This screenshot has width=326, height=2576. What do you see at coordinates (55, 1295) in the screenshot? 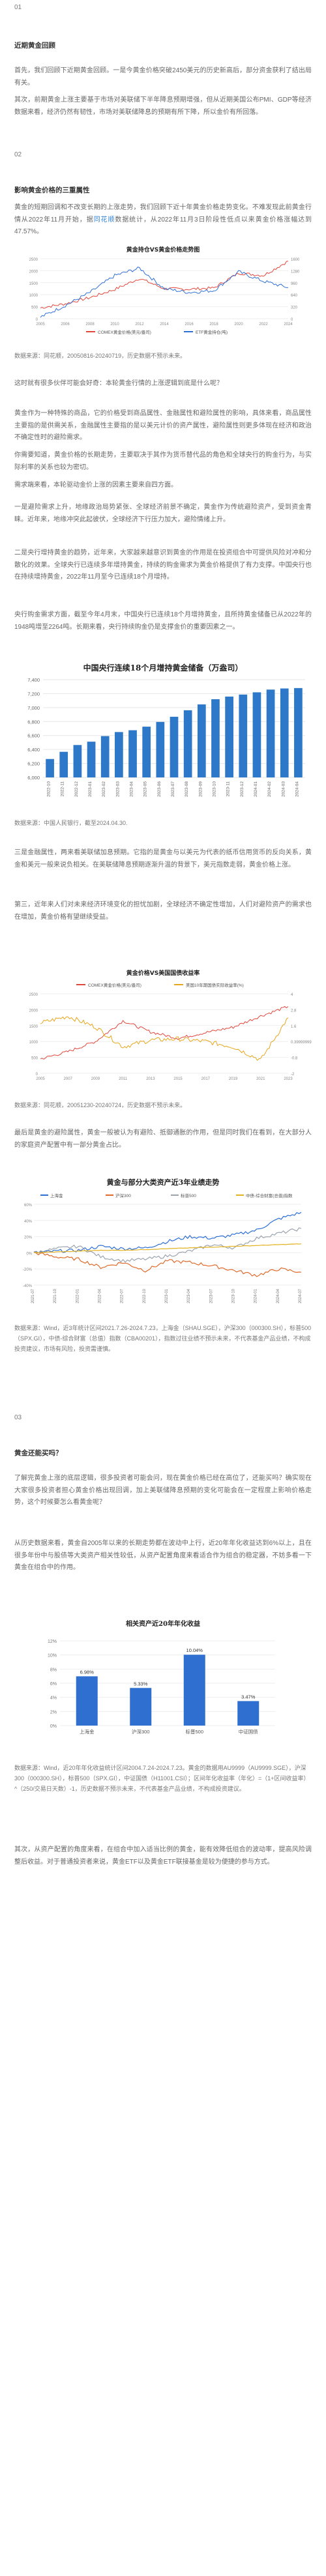
I see `chart4-x-tick: 2021-10` at bounding box center [55, 1295].